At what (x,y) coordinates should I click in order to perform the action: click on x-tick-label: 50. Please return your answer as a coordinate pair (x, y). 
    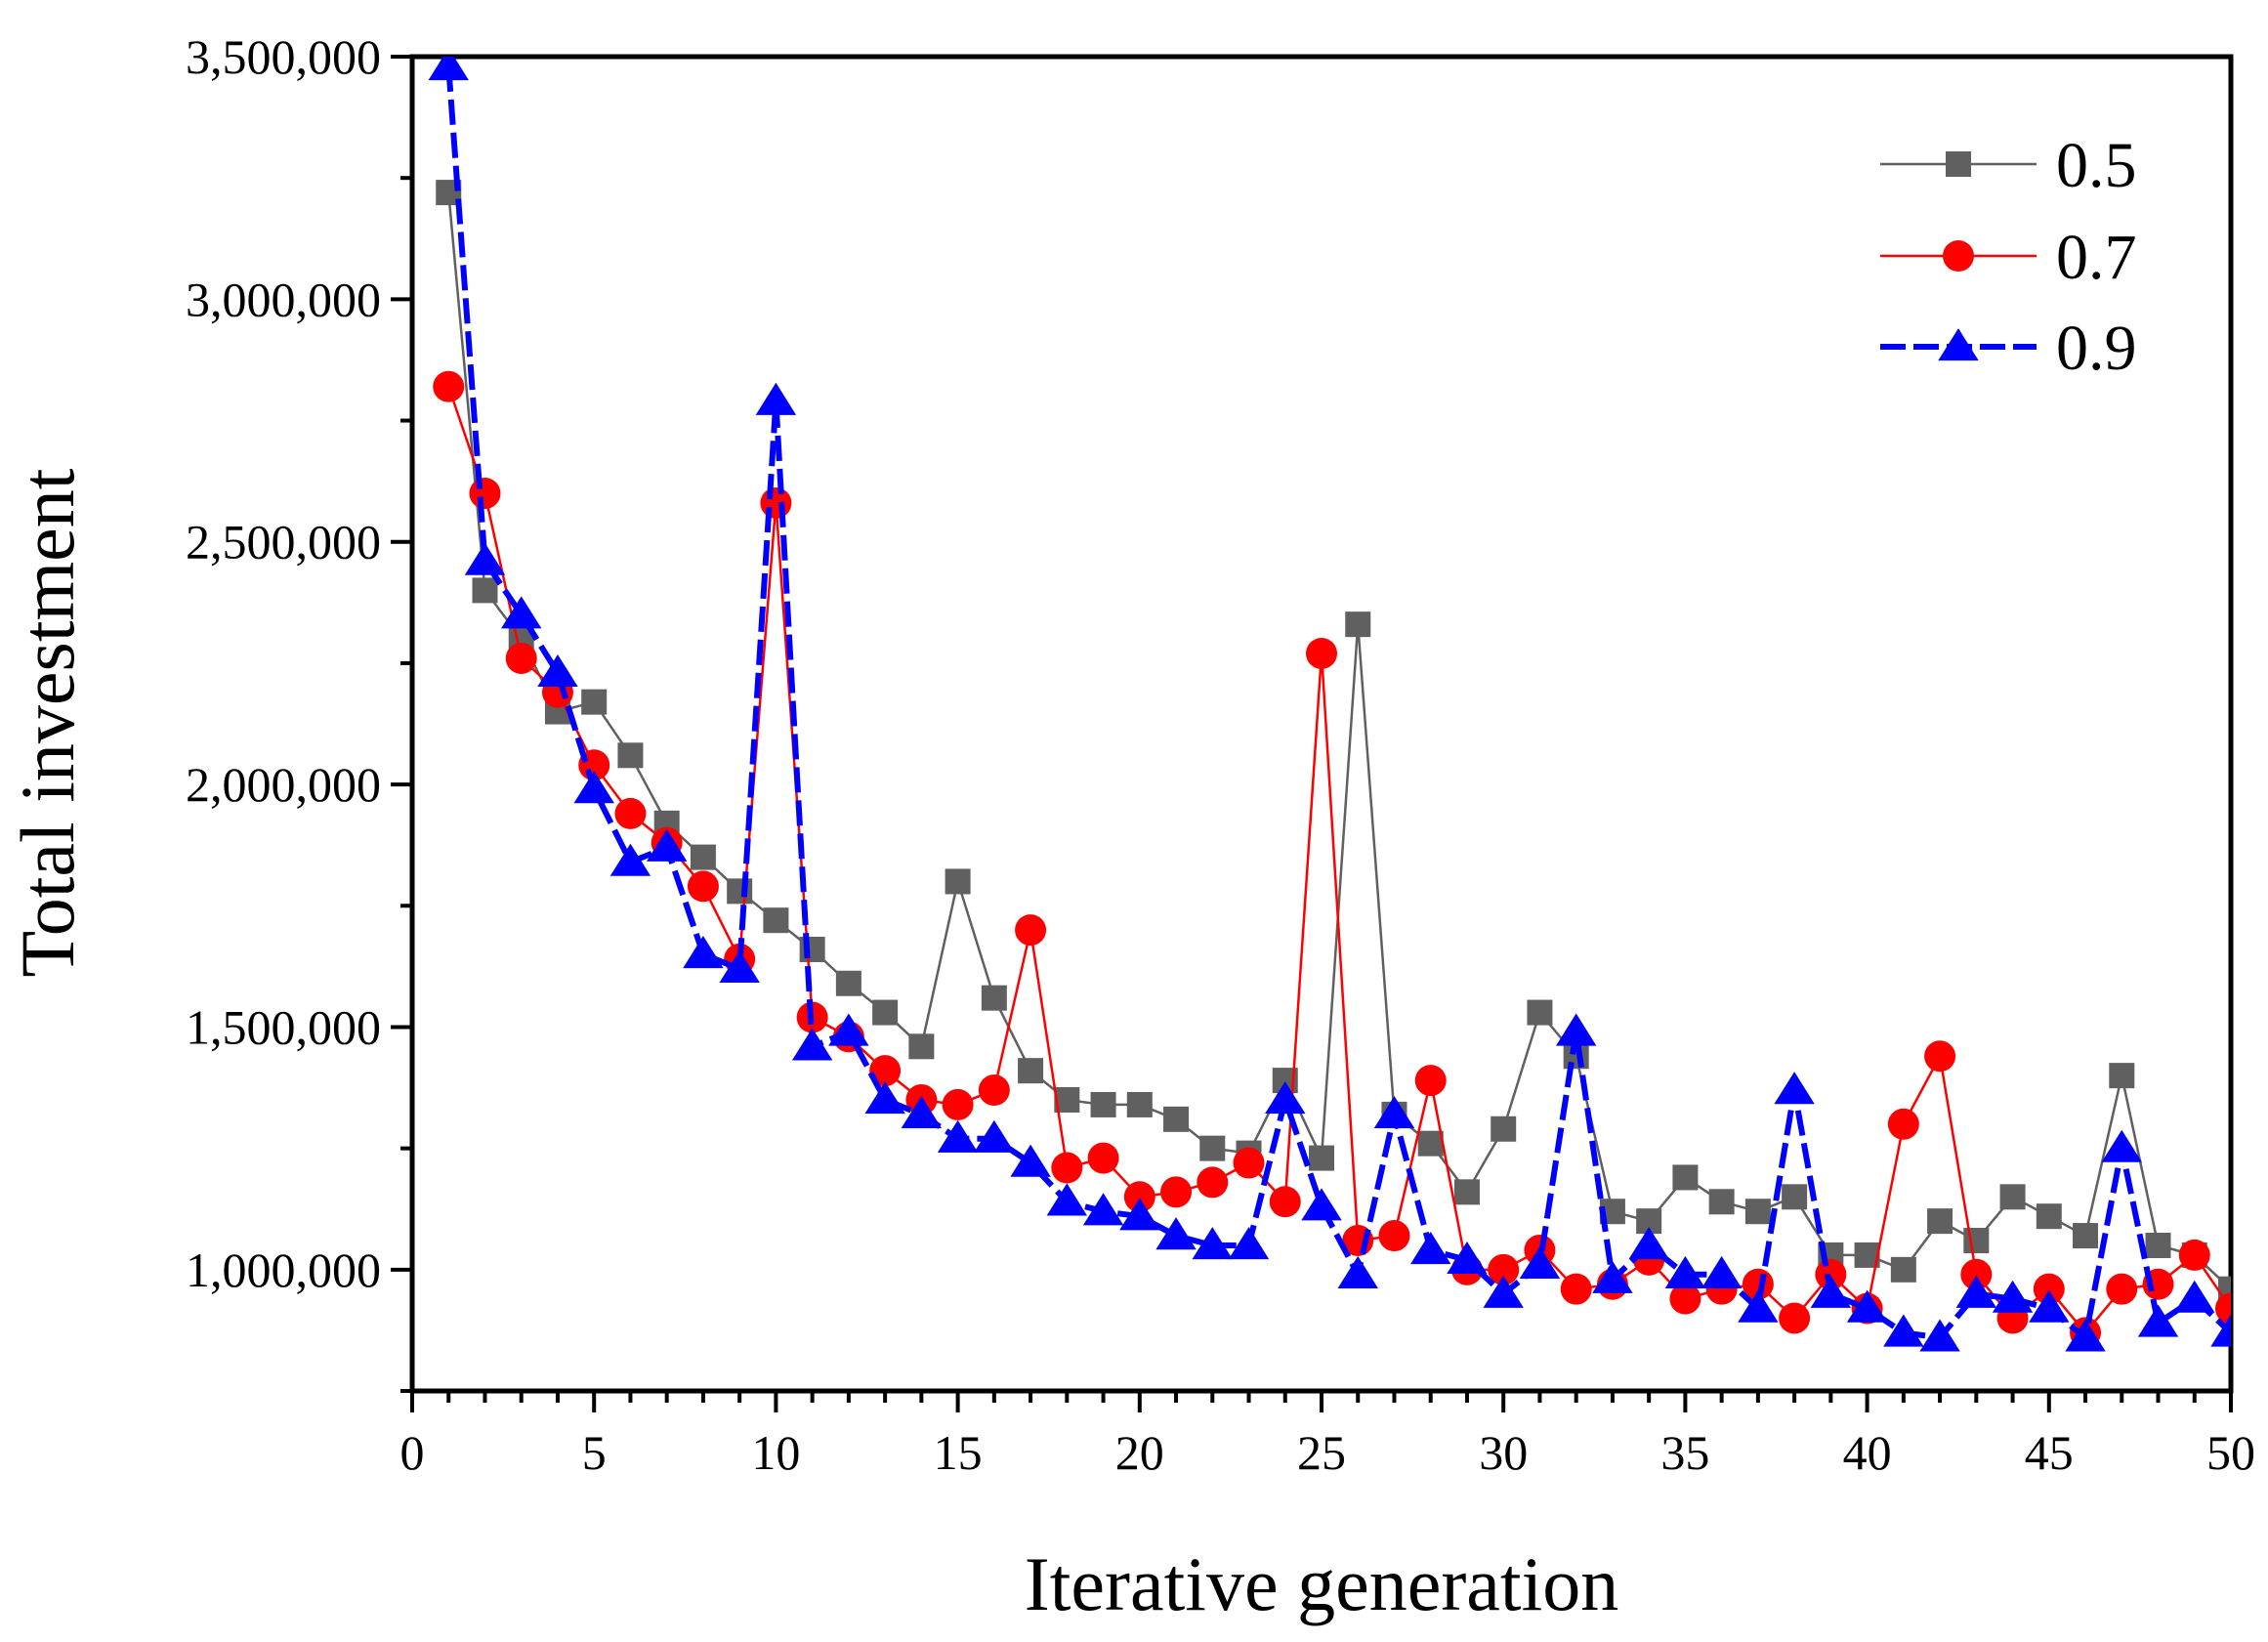
    Looking at the image, I should click on (2230, 1452).